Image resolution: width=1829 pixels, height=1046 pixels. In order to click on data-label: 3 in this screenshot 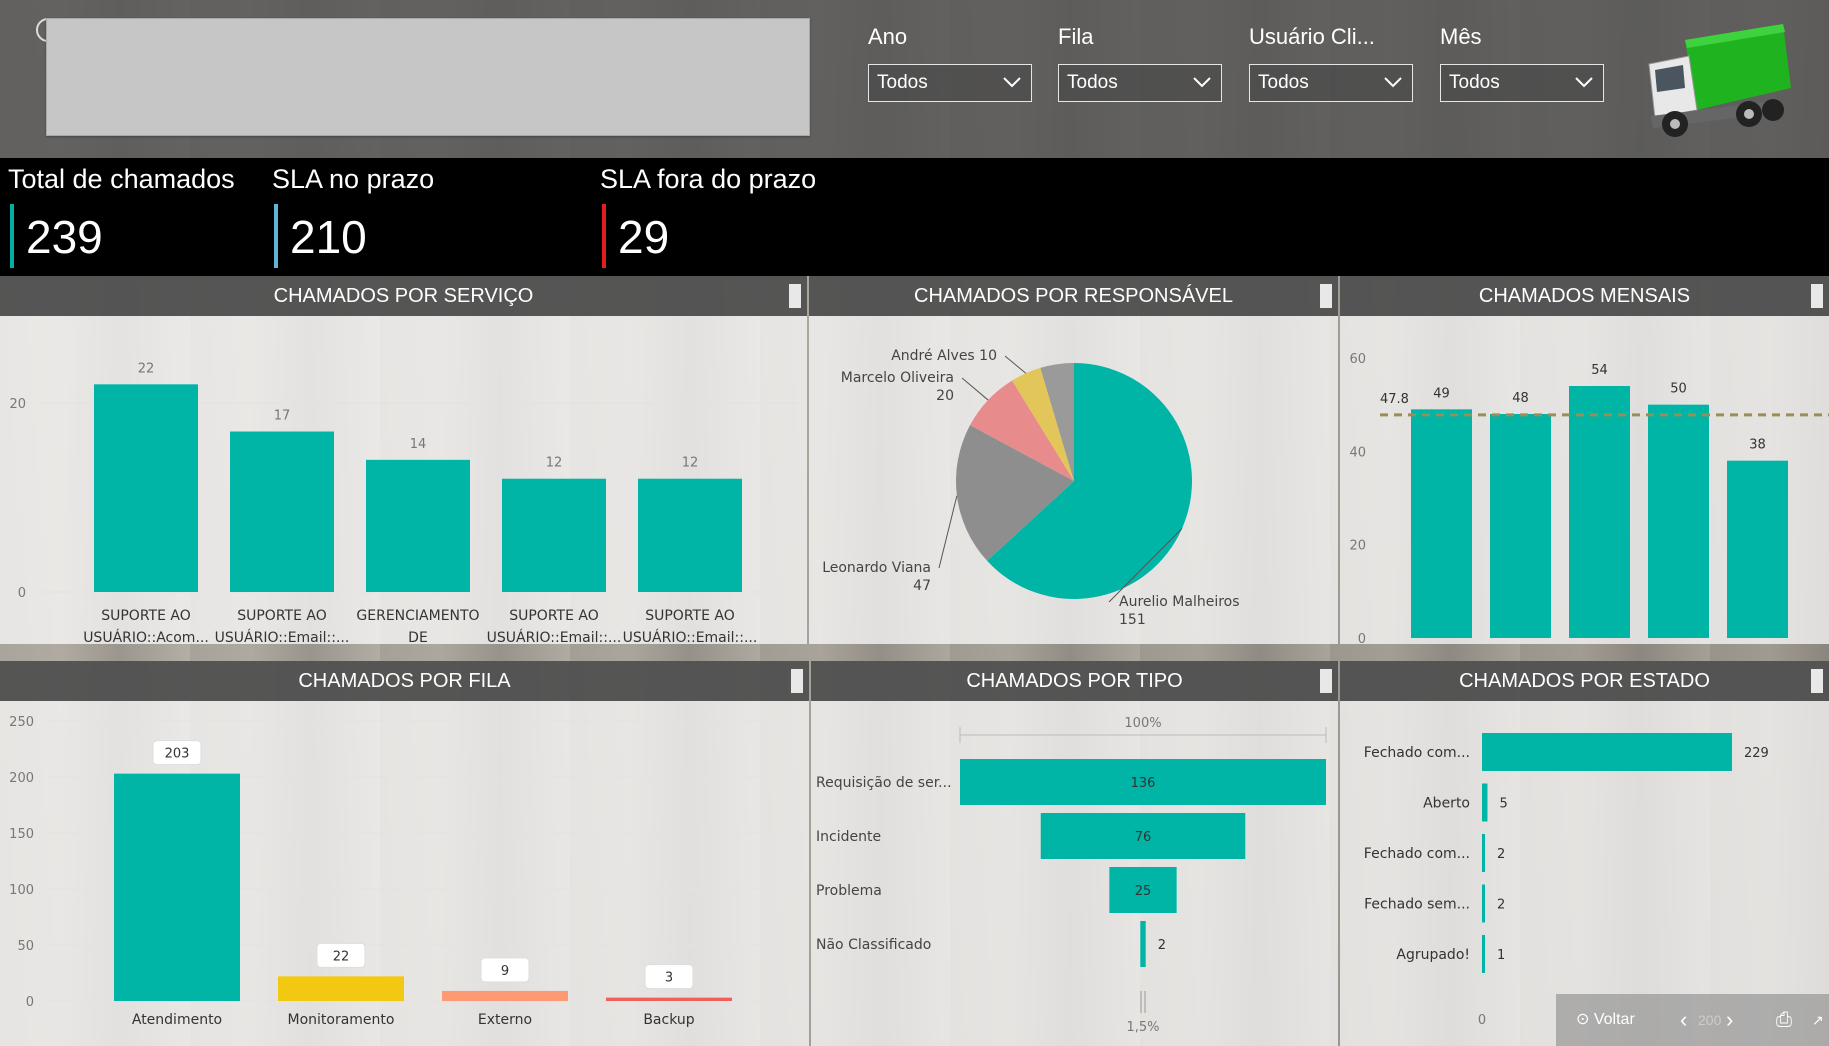, I will do `click(669, 978)`.